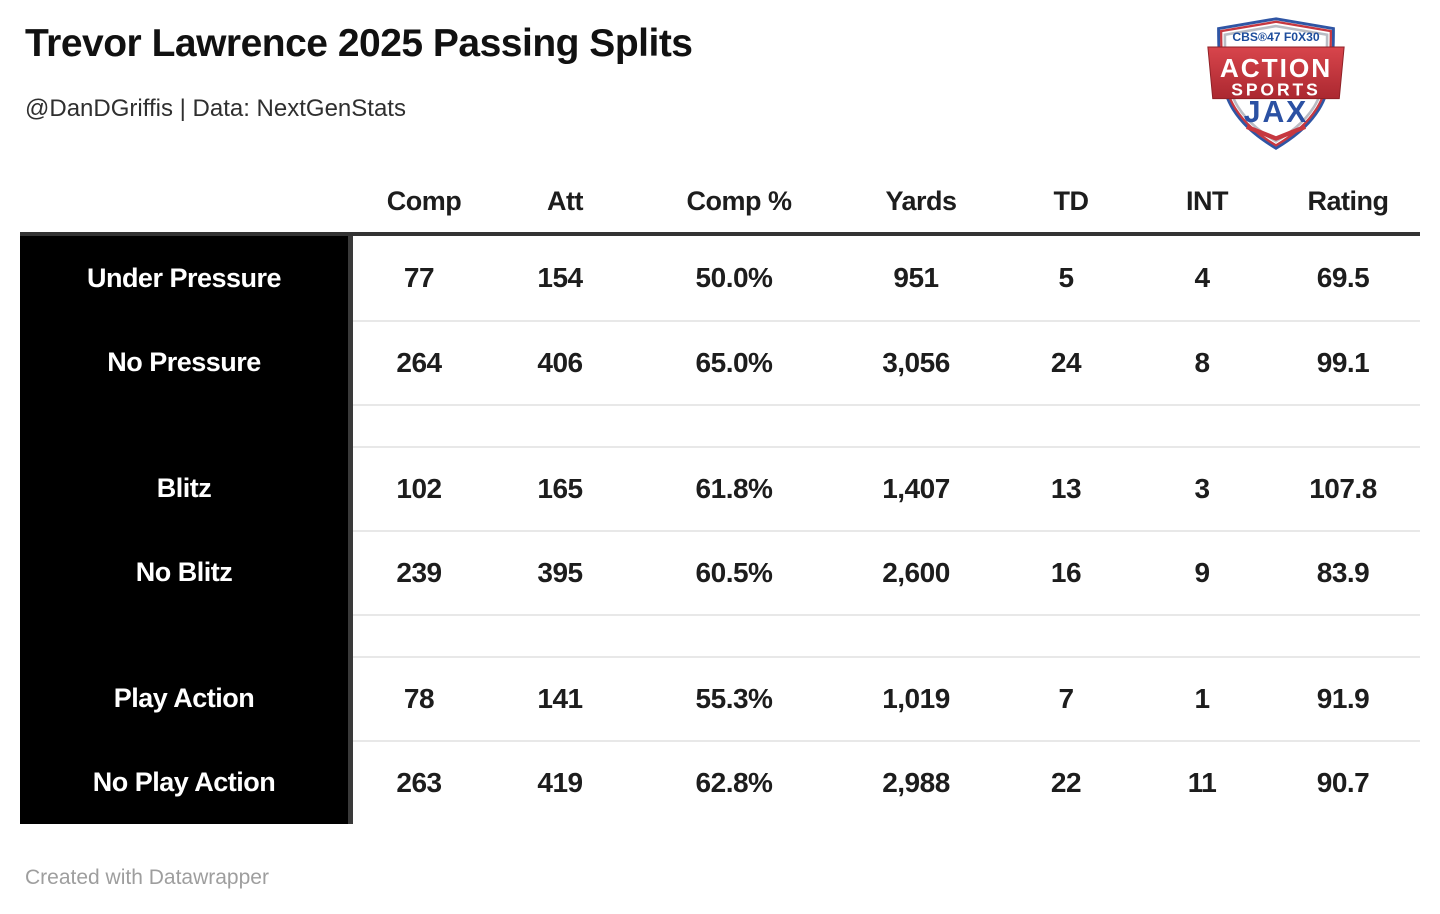  What do you see at coordinates (560, 488) in the screenshot?
I see `cell-att: 165` at bounding box center [560, 488].